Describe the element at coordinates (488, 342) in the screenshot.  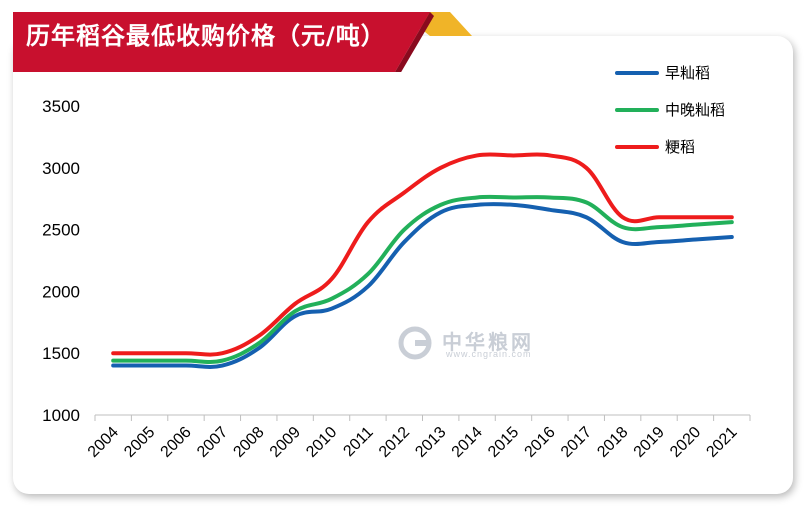
I see `watermark-text: 中华粮网` at that location.